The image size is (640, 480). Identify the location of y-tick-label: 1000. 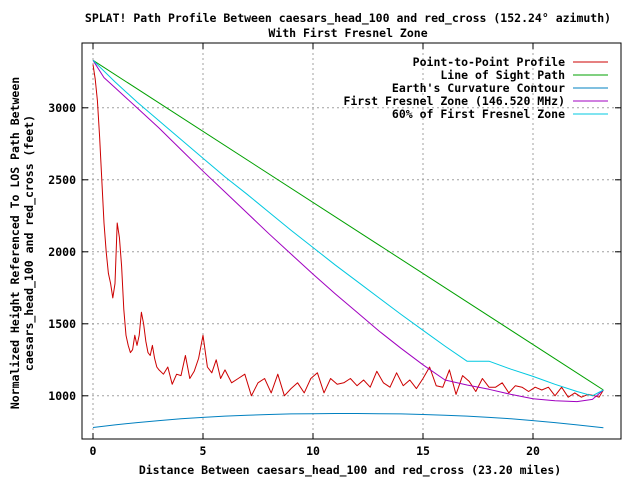
(62, 396).